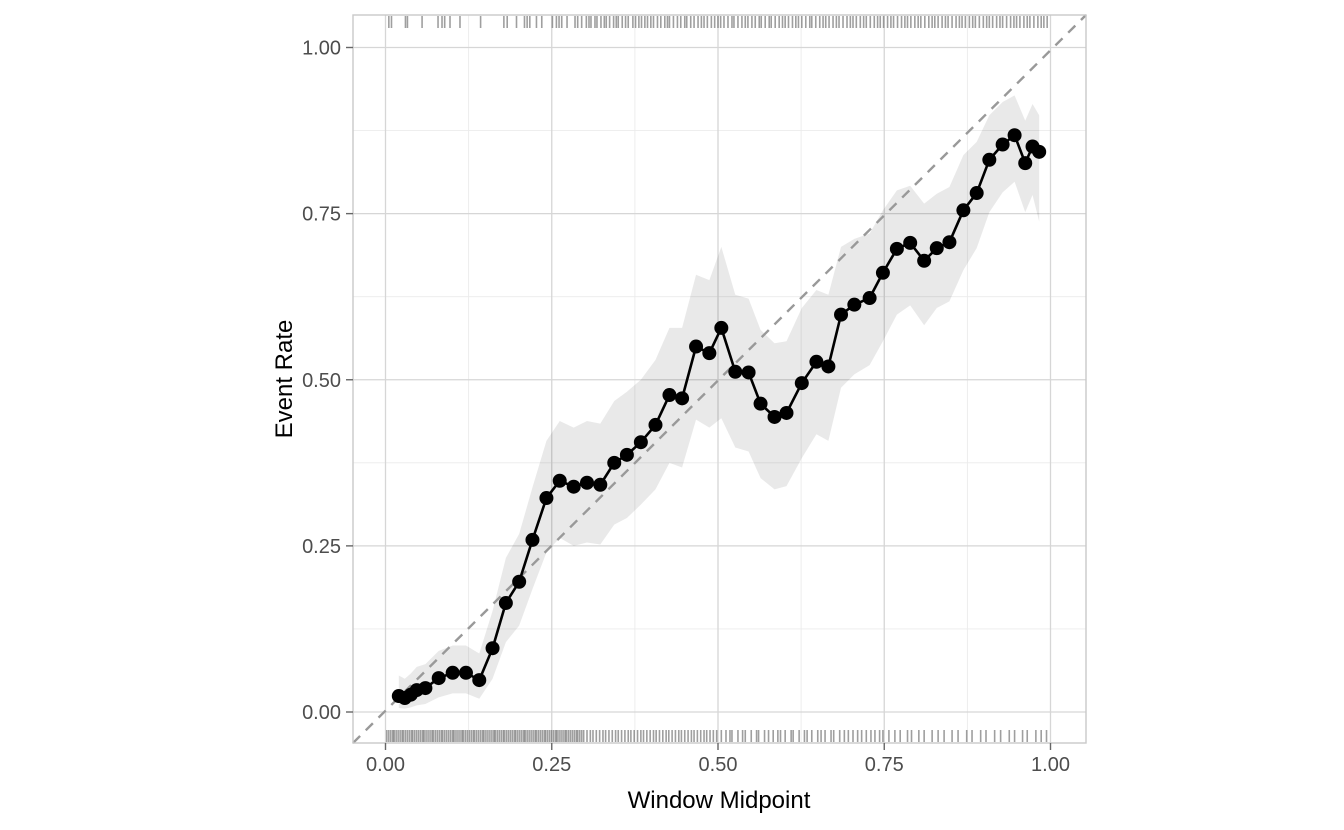  I want to click on x-tick-label: 0.50, so click(718, 765).